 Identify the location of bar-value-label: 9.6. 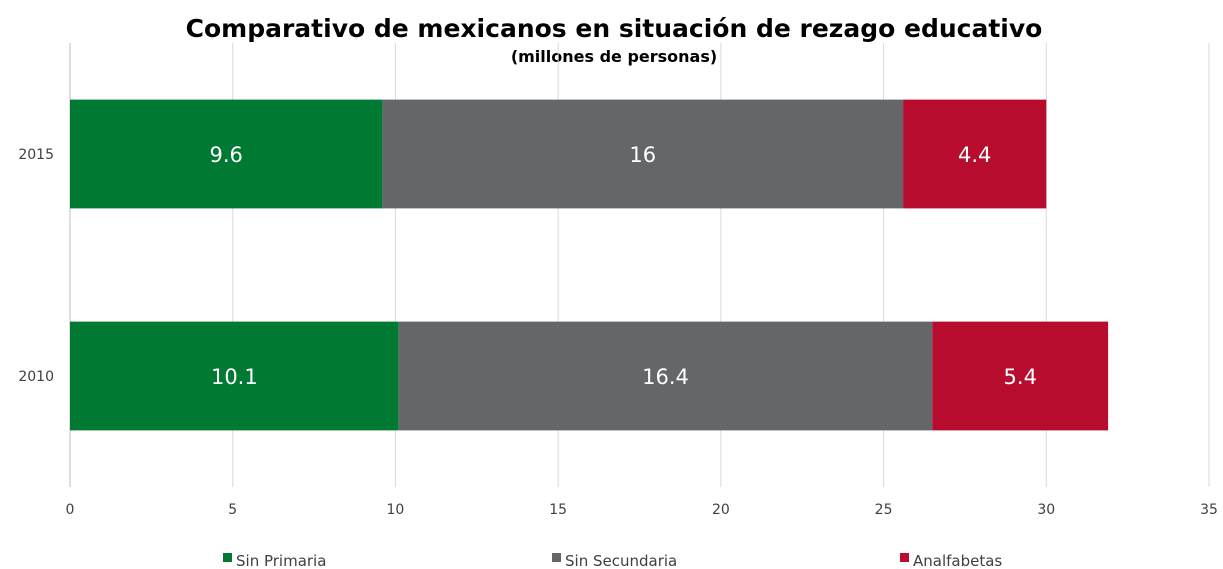
(226, 155).